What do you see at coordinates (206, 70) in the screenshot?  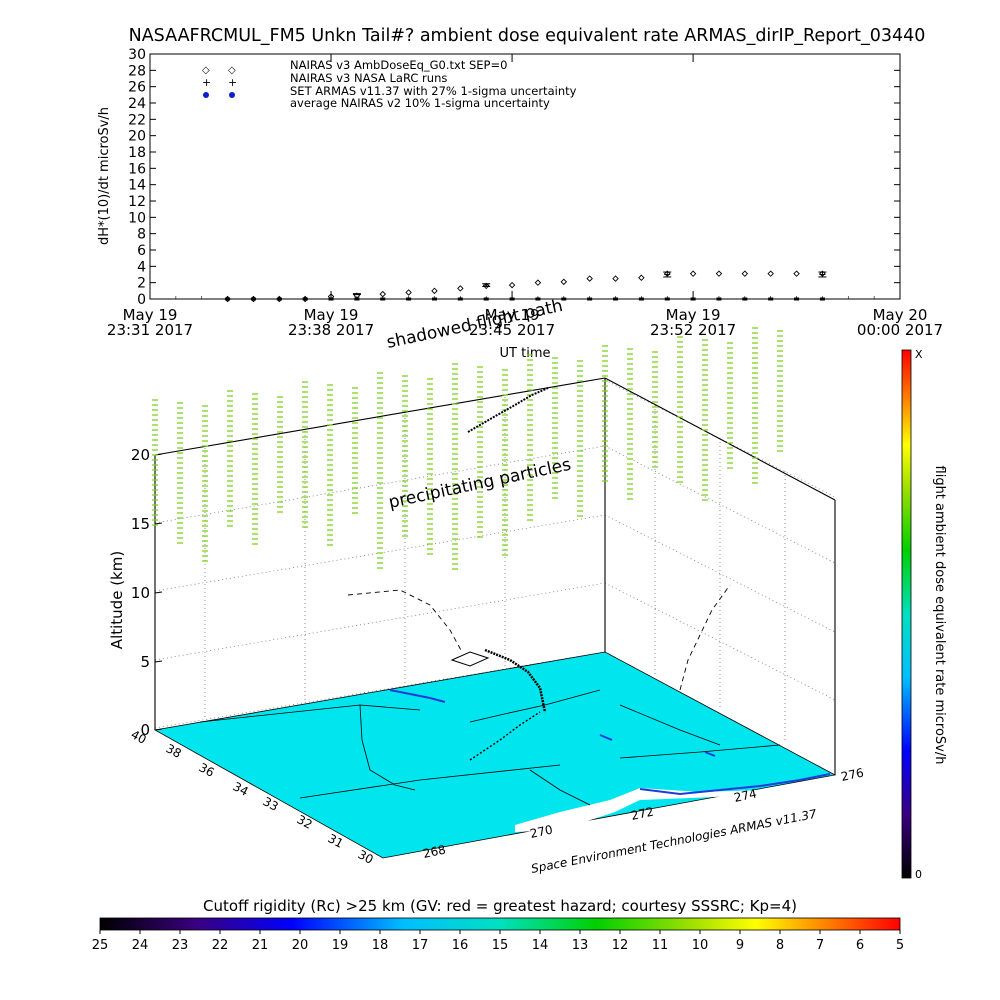 I see `legend-marker-diamond: ◇` at bounding box center [206, 70].